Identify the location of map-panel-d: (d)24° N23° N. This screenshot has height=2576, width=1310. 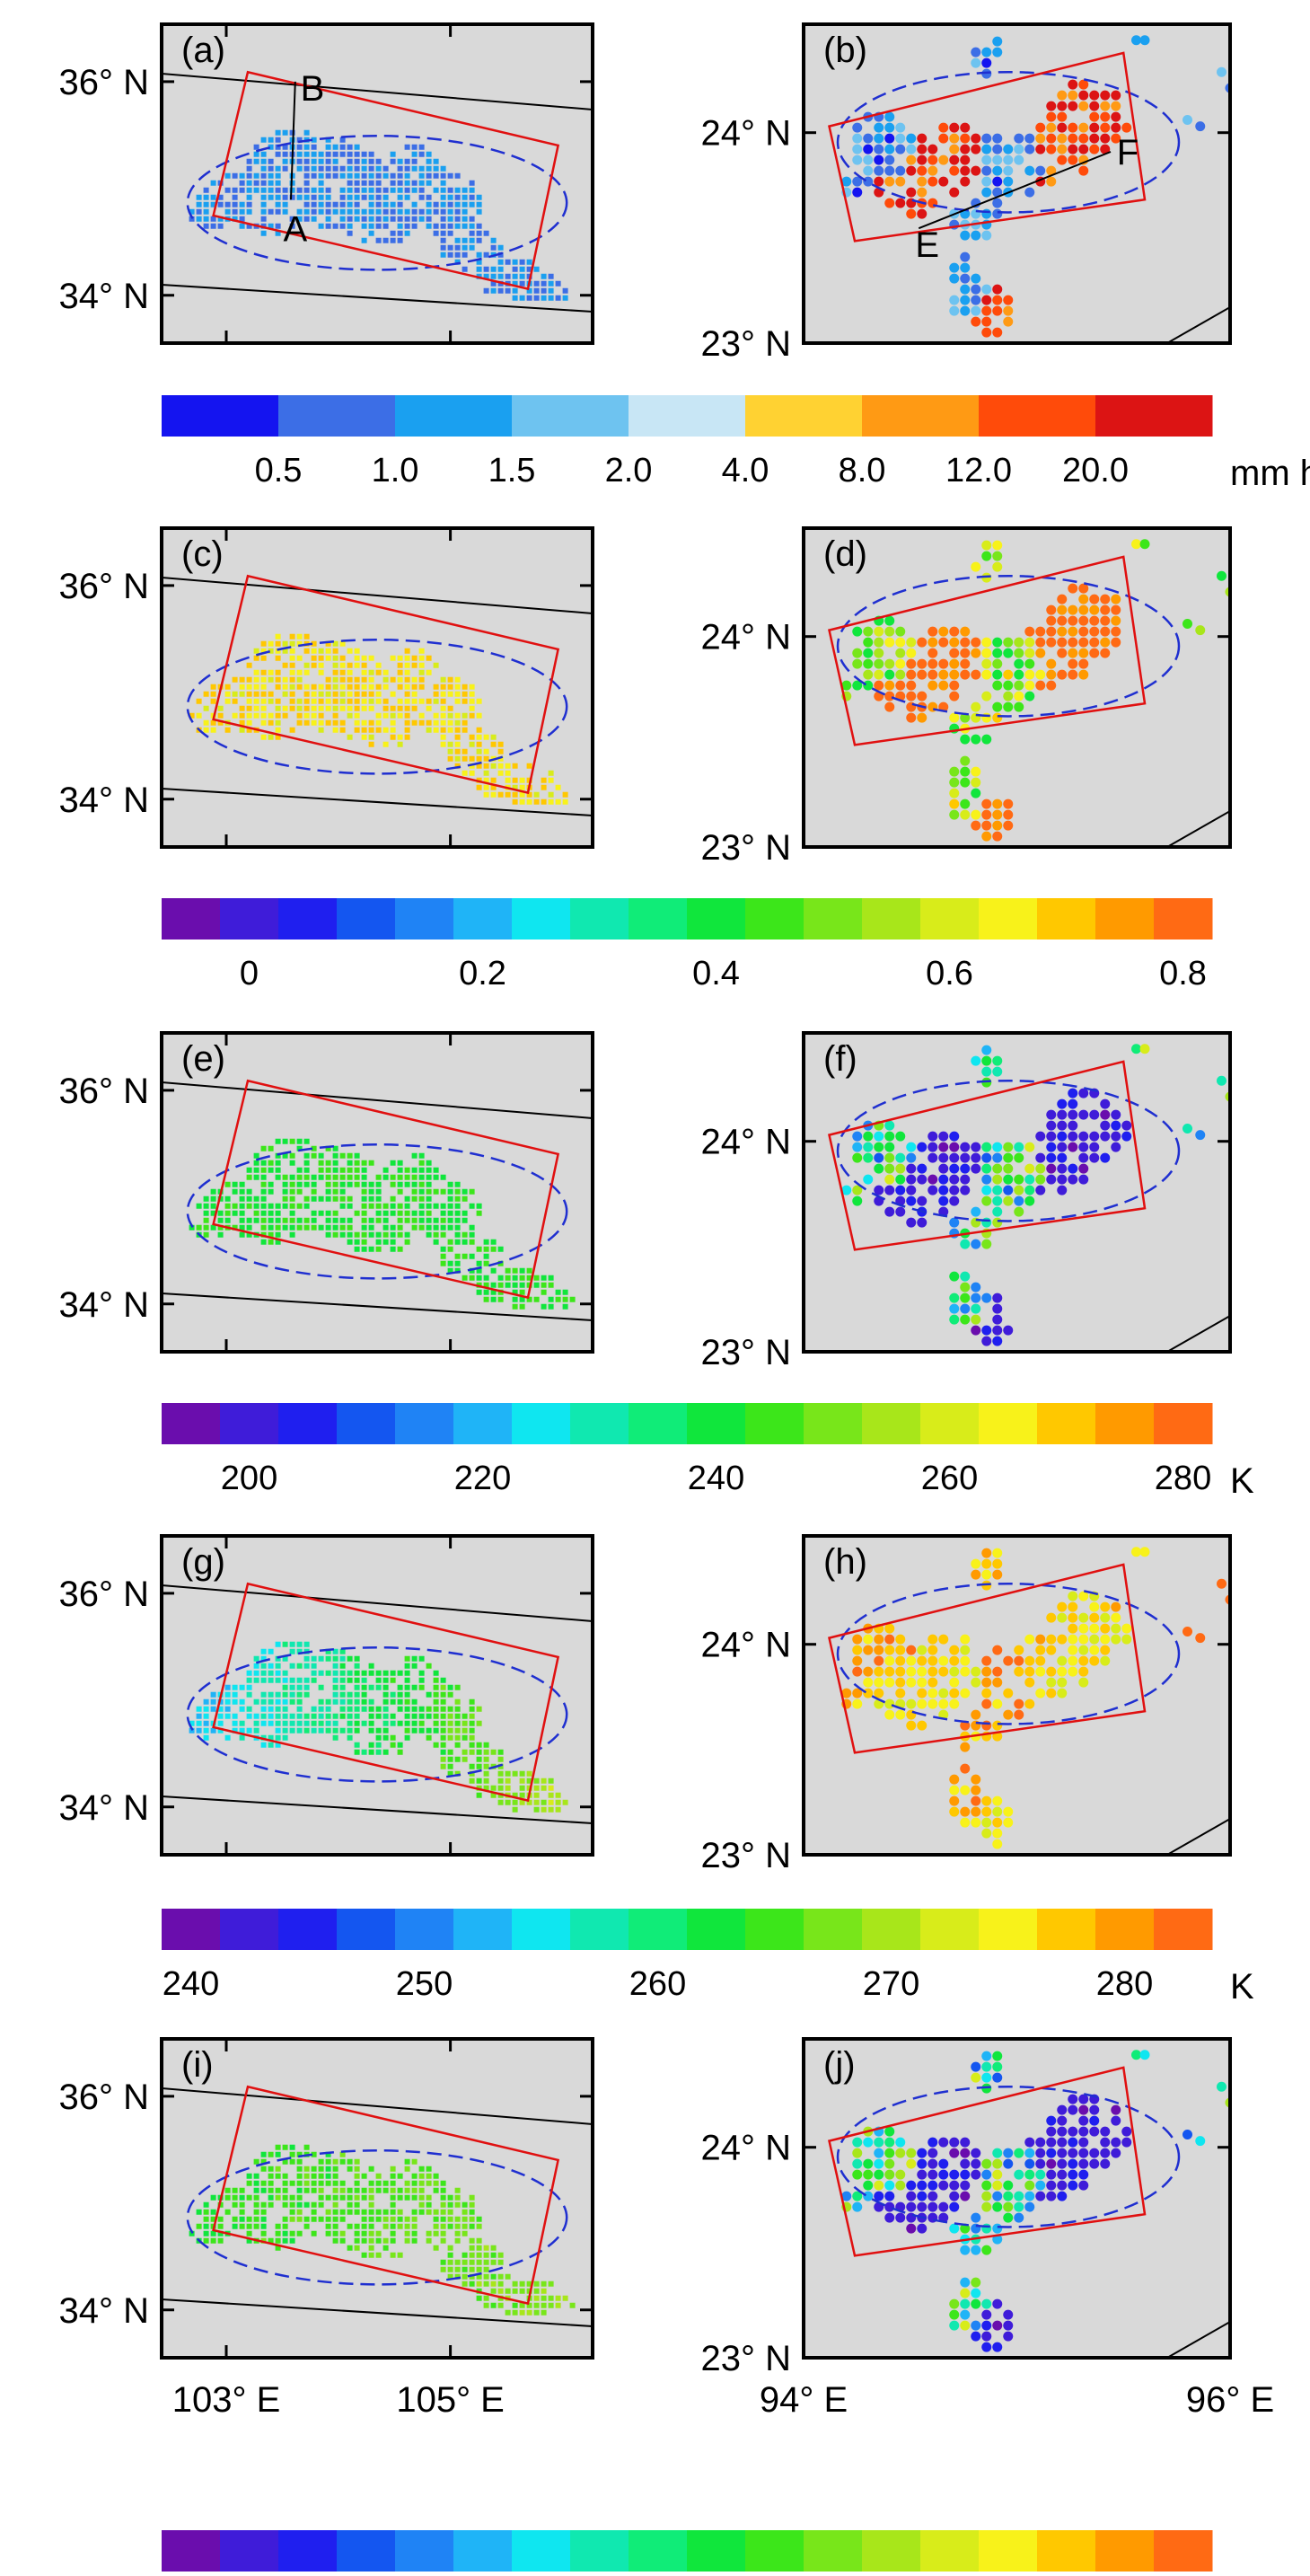
(967, 697).